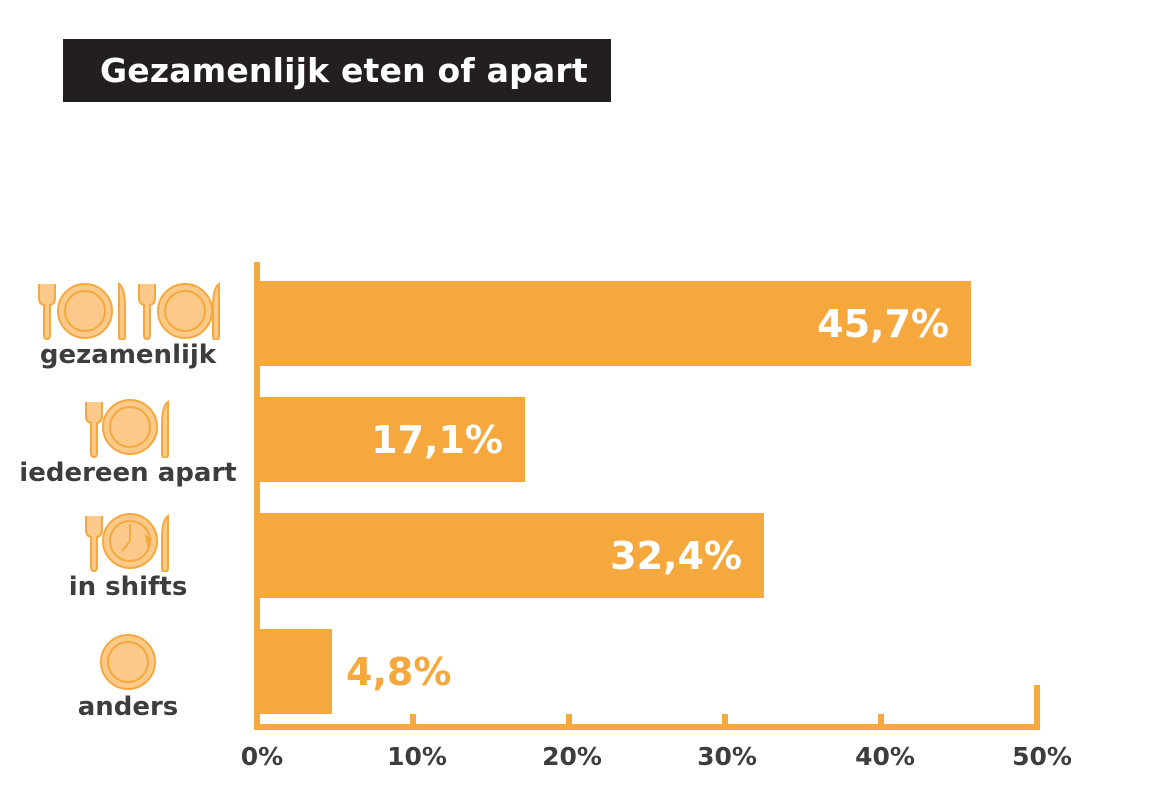 This screenshot has height=800, width=1170. What do you see at coordinates (128, 707) in the screenshot?
I see `category-label: anders` at bounding box center [128, 707].